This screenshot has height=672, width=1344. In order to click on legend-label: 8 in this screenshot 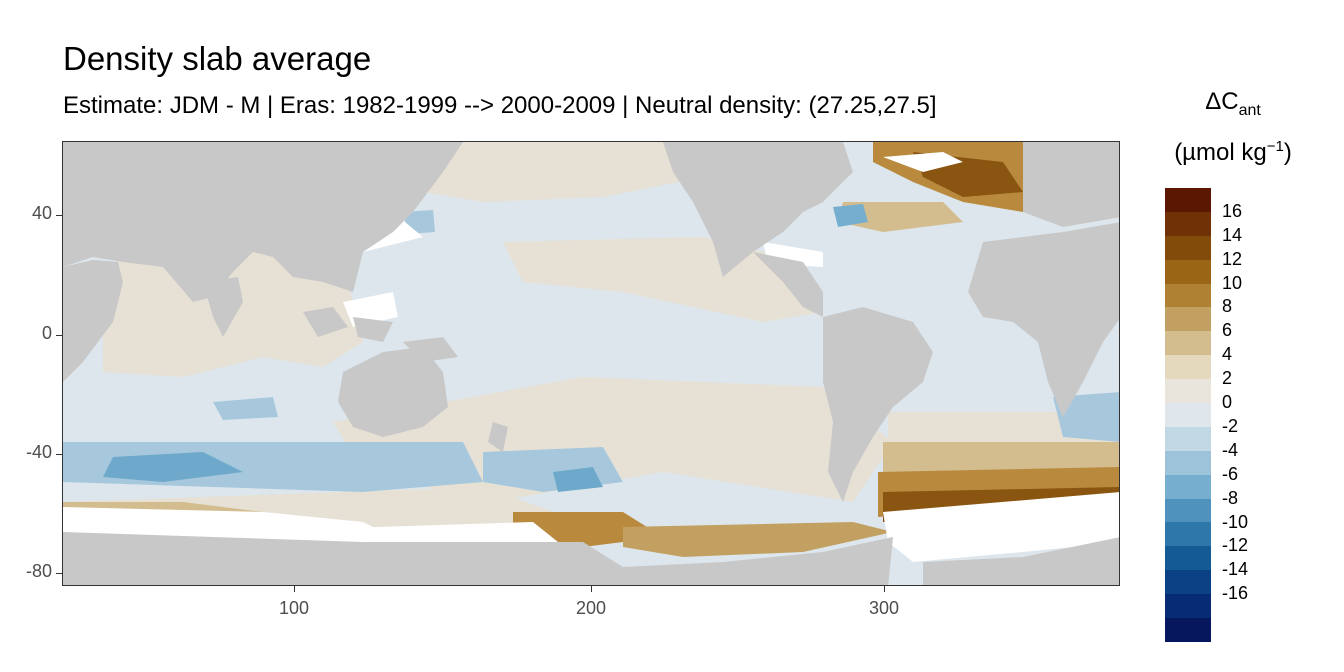, I will do `click(1227, 306)`.